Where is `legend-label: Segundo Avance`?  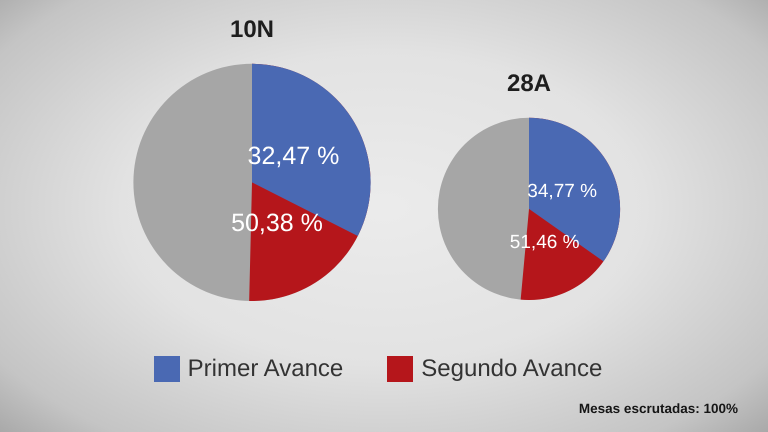 legend-label: Segundo Avance is located at coordinates (511, 369).